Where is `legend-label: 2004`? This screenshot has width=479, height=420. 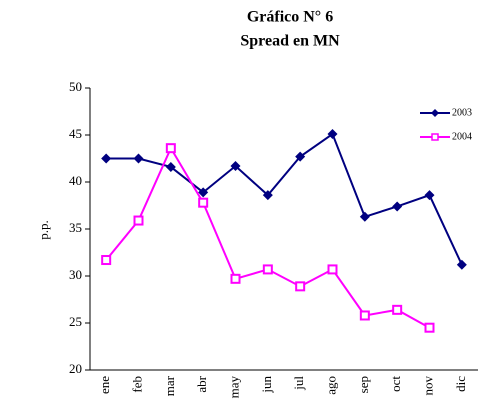 legend-label: 2004 is located at coordinates (462, 136).